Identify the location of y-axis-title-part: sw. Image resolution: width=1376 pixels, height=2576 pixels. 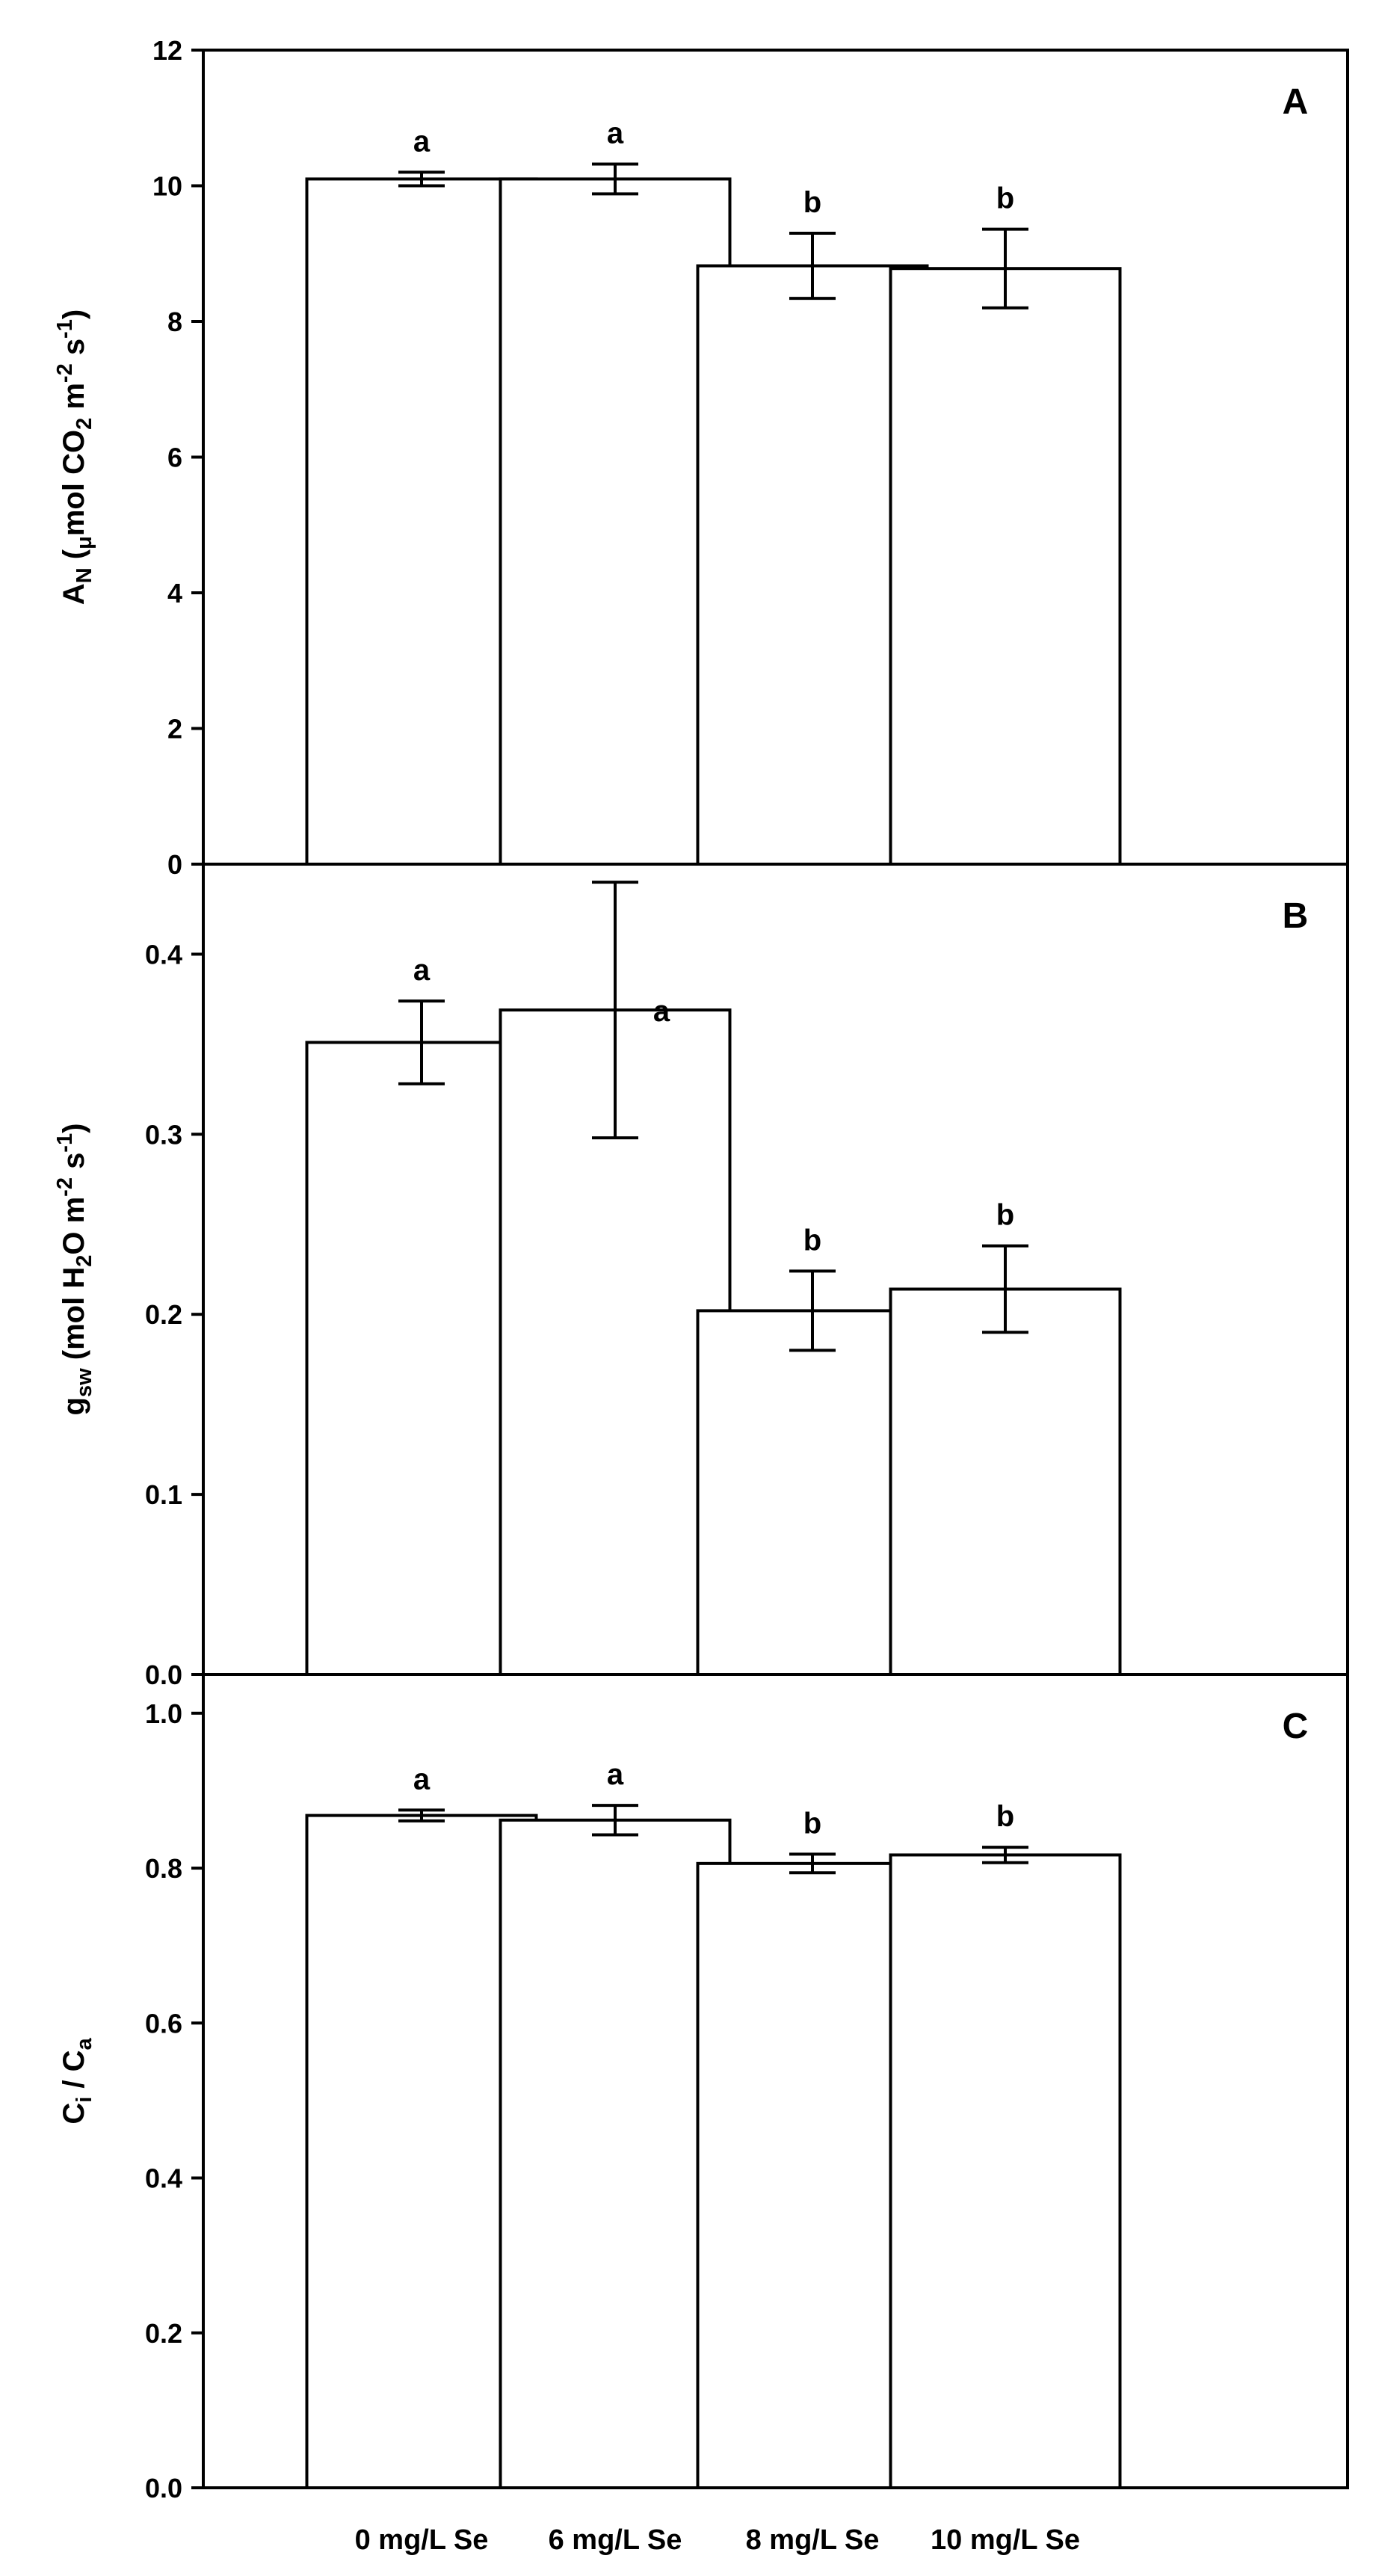
(84, 1382).